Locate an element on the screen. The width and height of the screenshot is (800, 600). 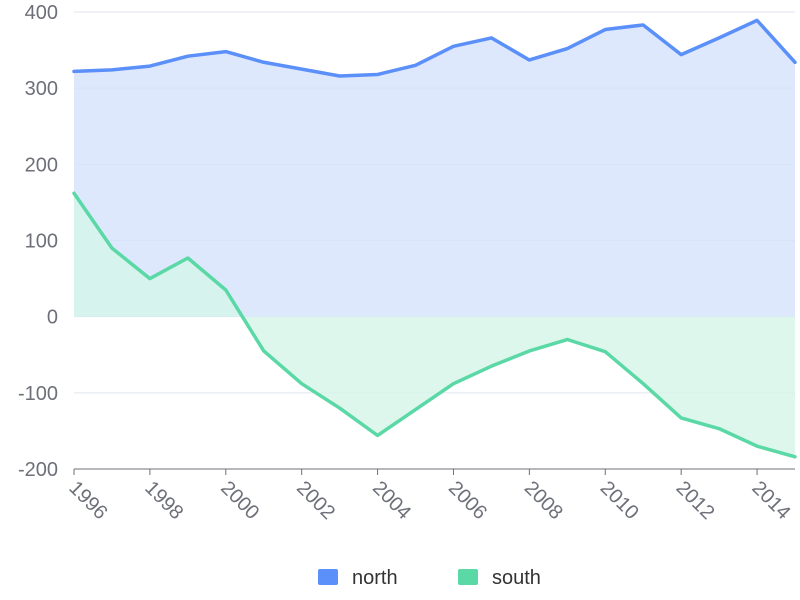
legend: north south is located at coordinates (429, 578).